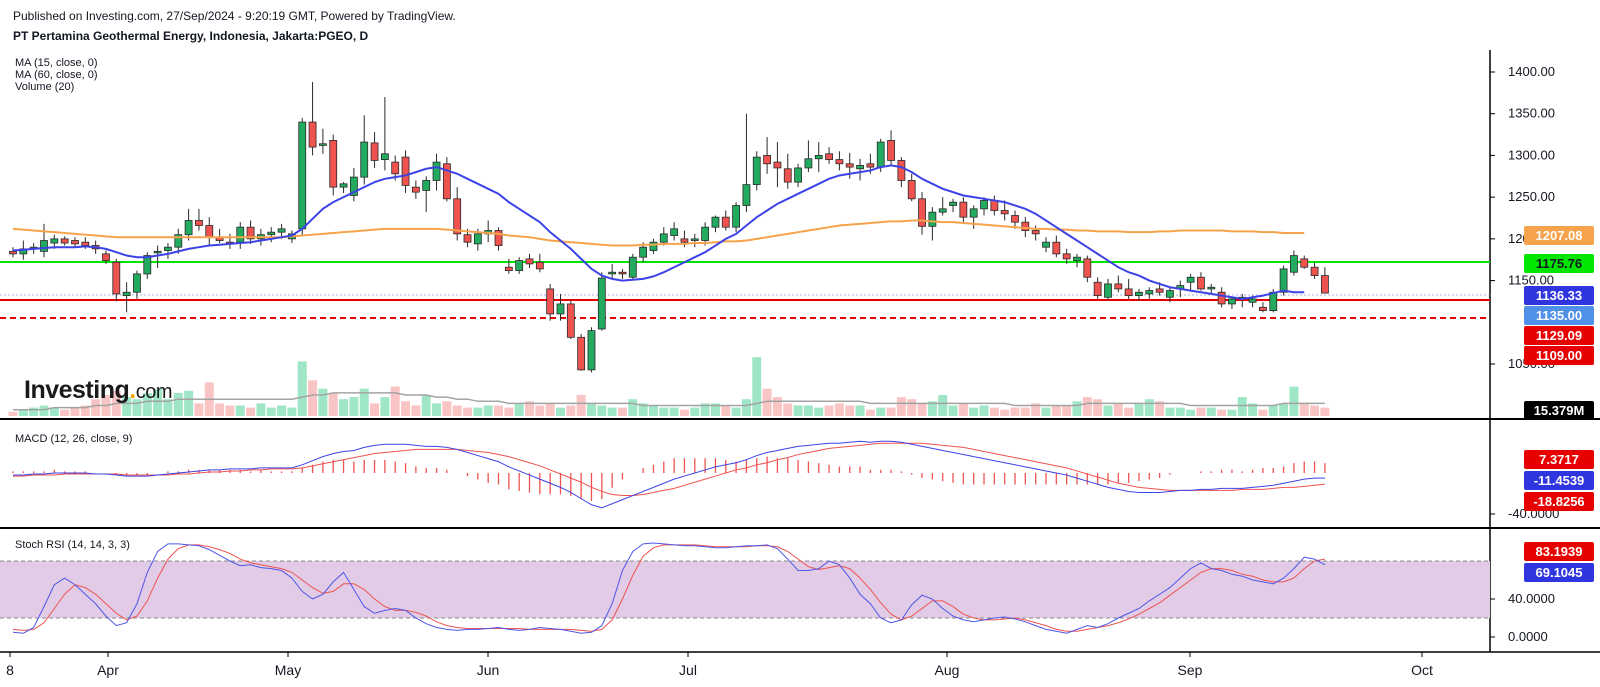 The image size is (1600, 687). I want to click on macd-hist-label: 7.3717, so click(1559, 459).